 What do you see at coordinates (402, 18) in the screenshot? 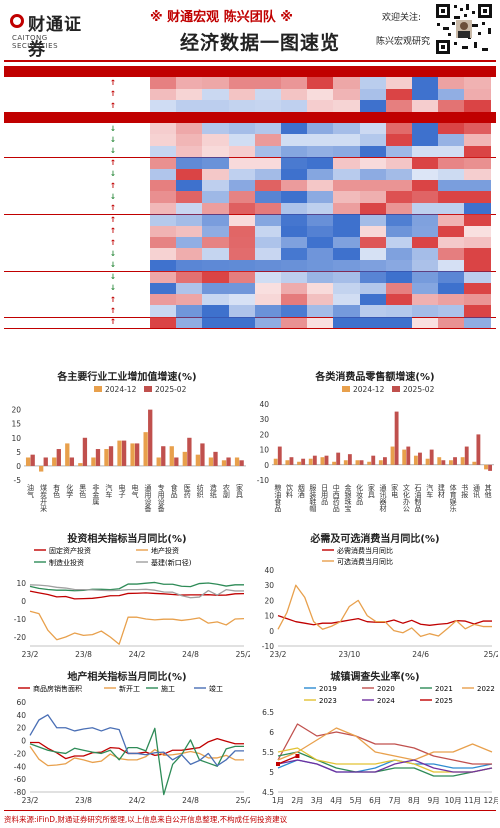
I see `follow-label: 欢迎关注:` at bounding box center [402, 18].